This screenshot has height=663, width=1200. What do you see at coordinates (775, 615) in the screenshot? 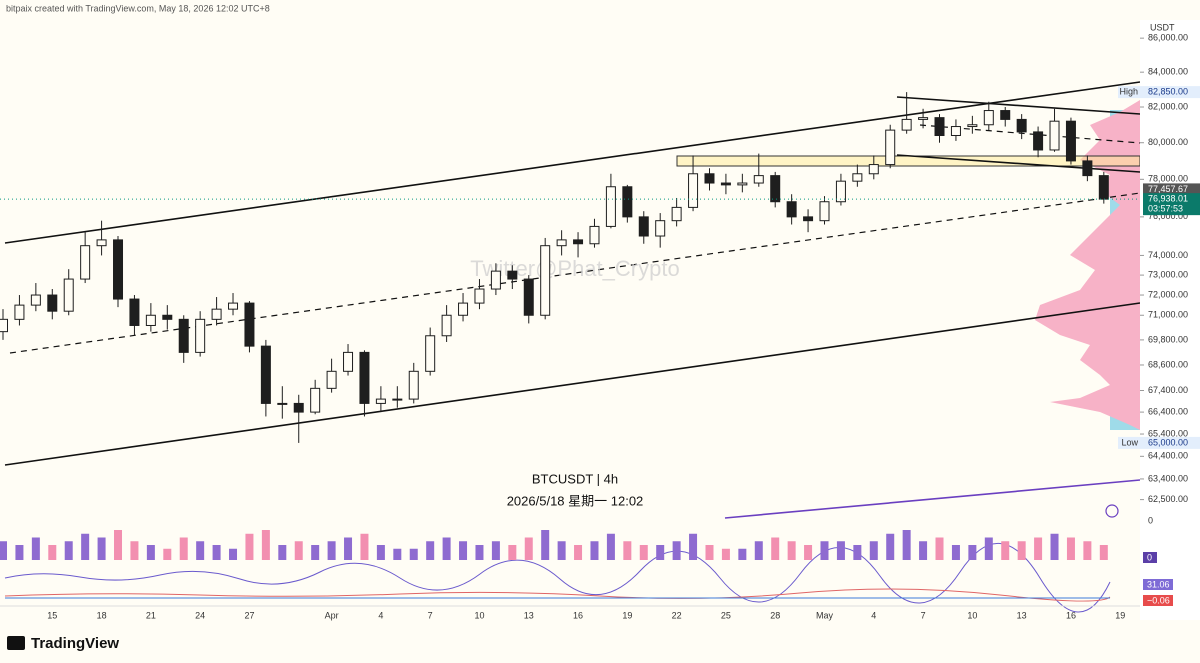
I see `x-tick-label: 28` at bounding box center [775, 615].